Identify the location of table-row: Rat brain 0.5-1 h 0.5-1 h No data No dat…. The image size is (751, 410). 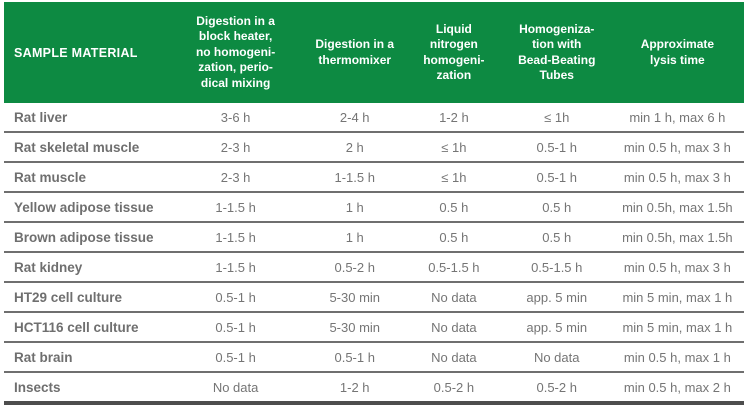
(374, 357).